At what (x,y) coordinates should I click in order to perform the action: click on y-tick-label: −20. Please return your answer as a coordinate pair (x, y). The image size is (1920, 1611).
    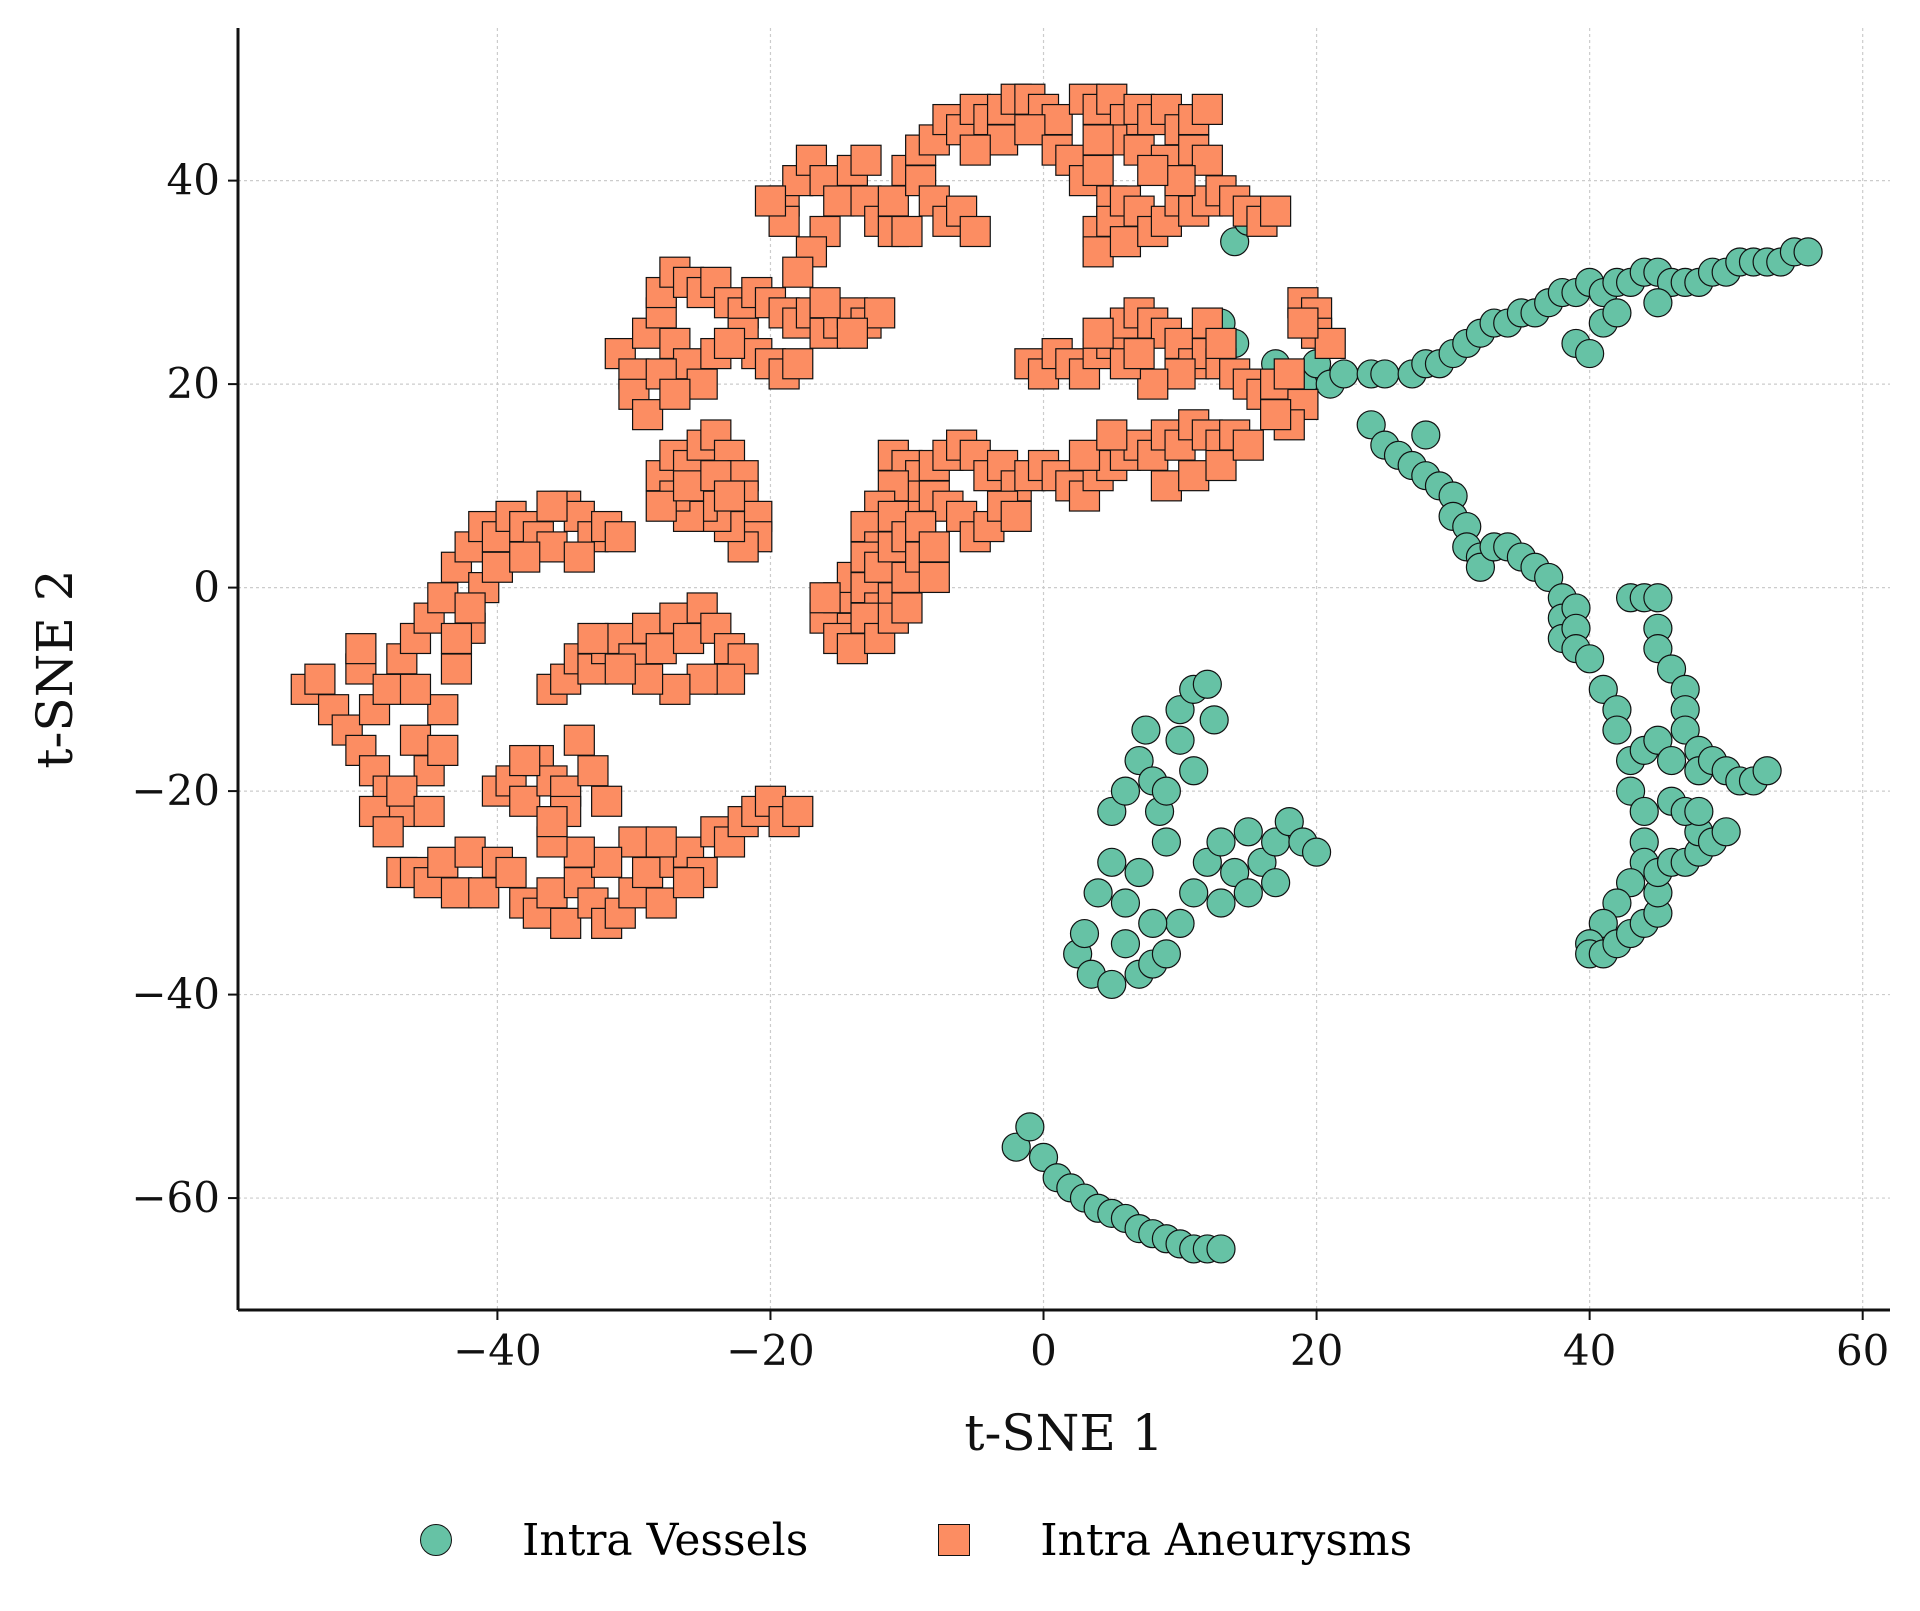
    Looking at the image, I should click on (175, 790).